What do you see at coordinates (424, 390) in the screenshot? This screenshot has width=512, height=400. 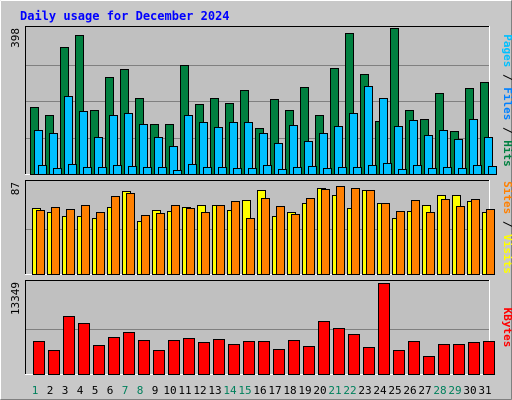 I see `day-label: 27` at bounding box center [424, 390].